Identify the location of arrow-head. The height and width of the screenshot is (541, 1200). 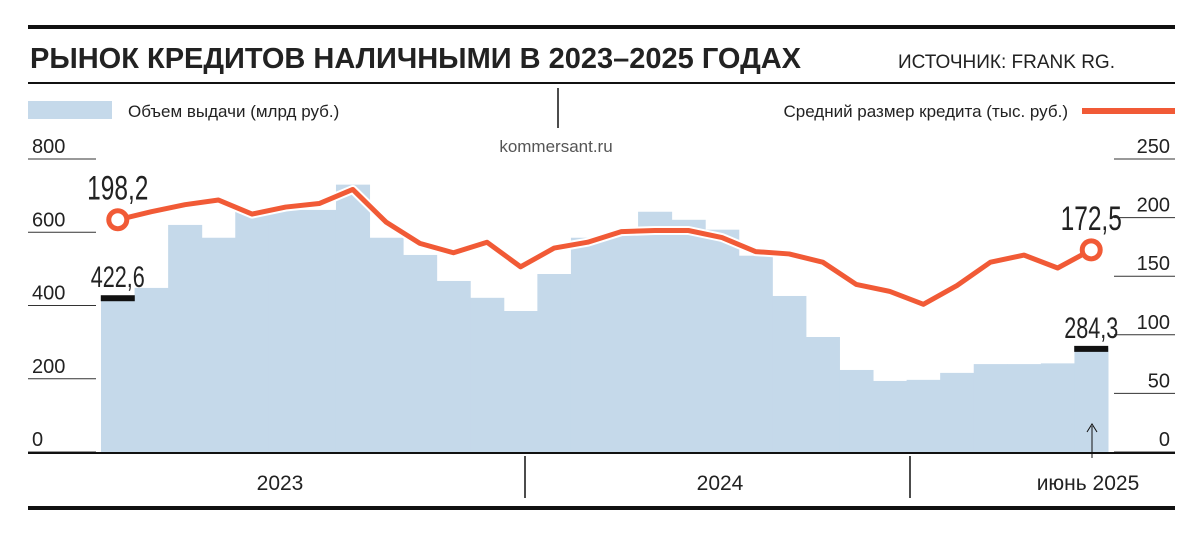
(1092, 428).